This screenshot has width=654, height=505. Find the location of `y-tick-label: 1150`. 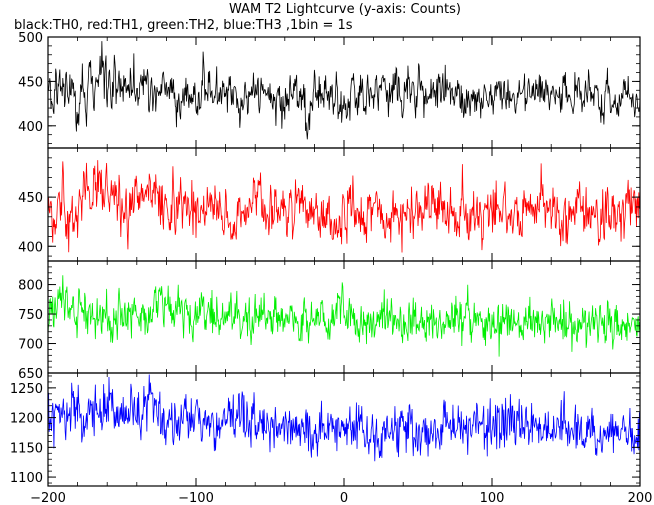

y-tick-label: 1150 is located at coordinates (26, 448).